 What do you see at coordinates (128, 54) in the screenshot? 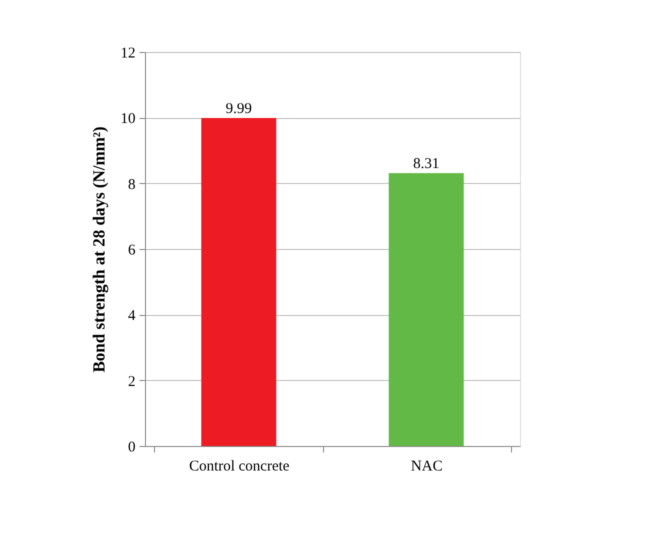
I see `y-tick-label: 12` at bounding box center [128, 54].